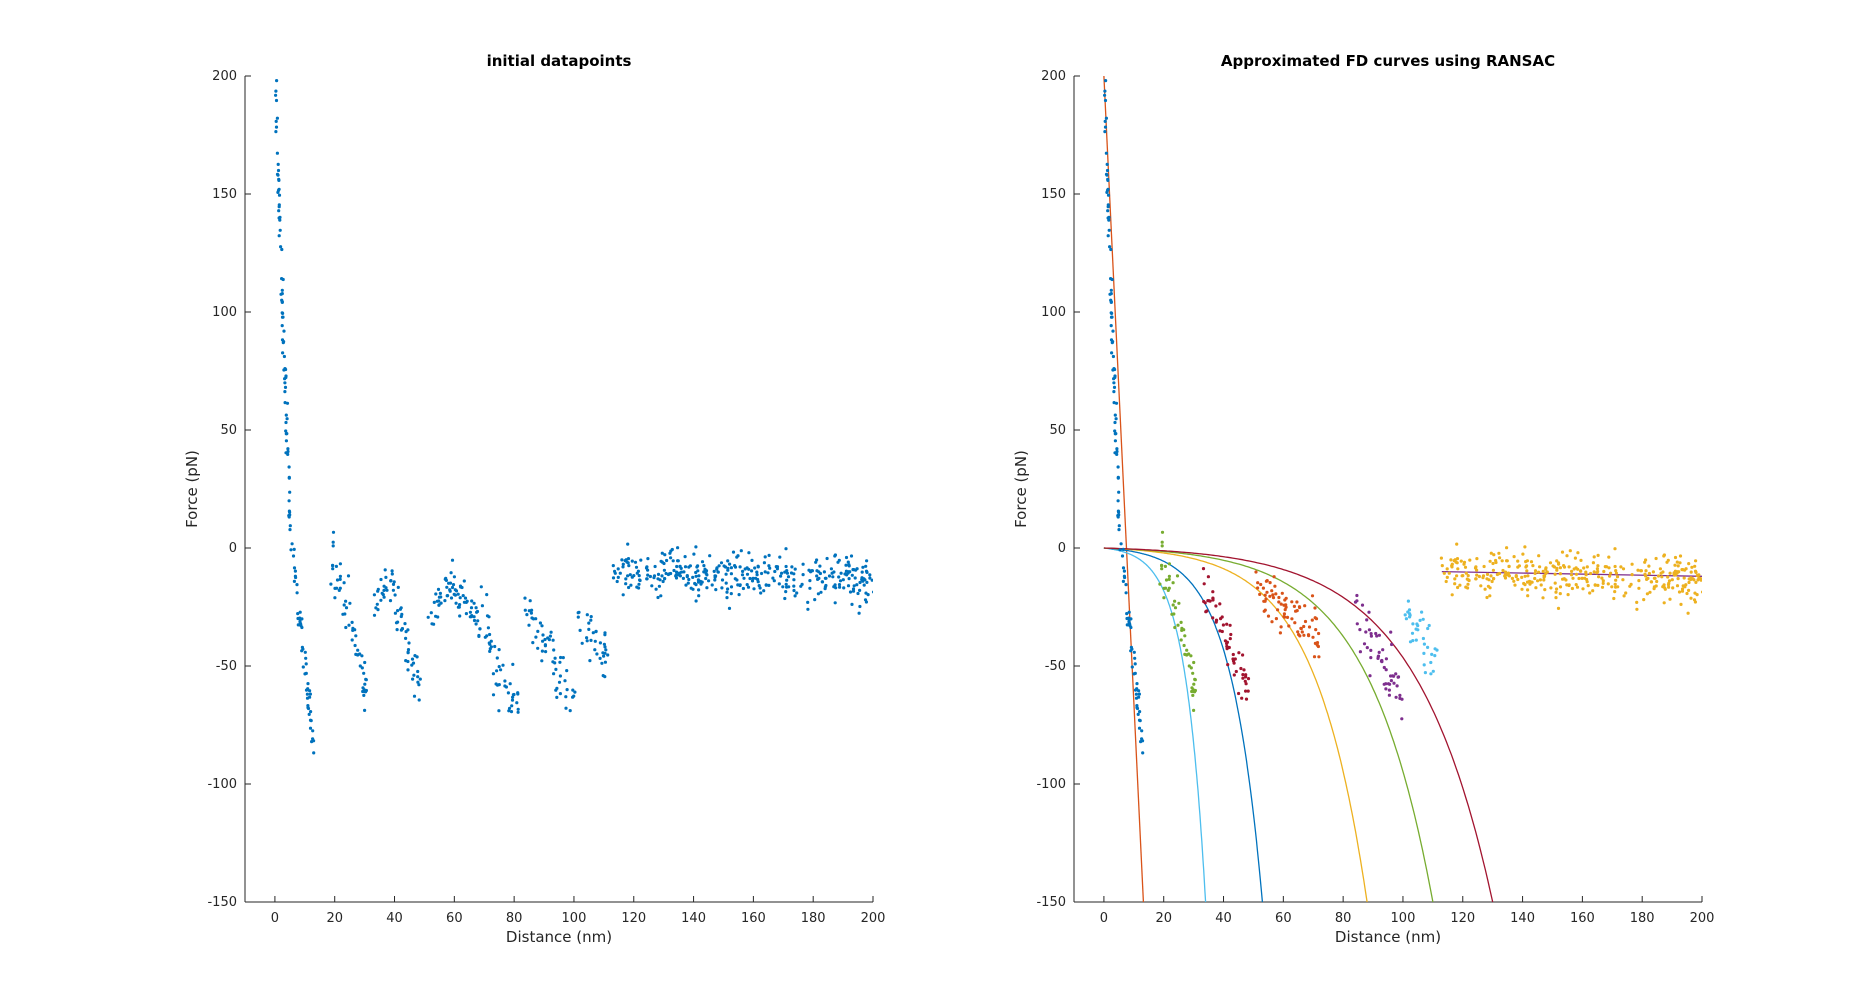 This screenshot has width=1857, height=1001. Describe the element at coordinates (559, 61) in the screenshot. I see `chart-title: initial datapoints` at that location.